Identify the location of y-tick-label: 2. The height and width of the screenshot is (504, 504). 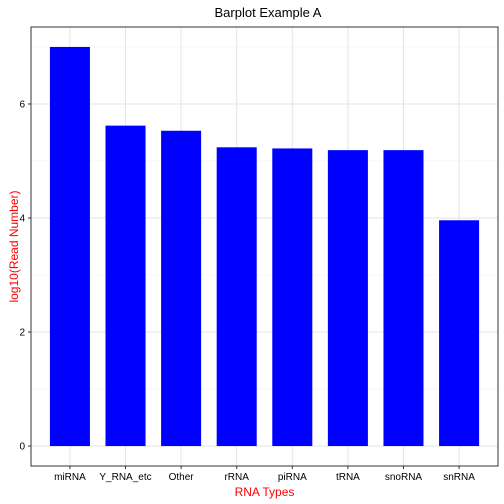
(22, 333).